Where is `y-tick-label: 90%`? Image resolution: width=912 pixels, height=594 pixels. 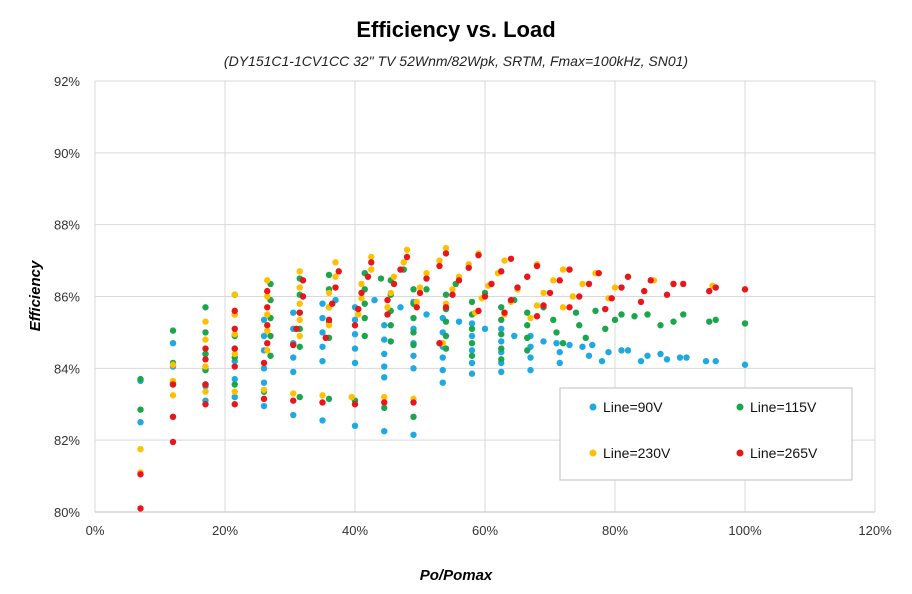 y-tick-label: 90% is located at coordinates (67, 153).